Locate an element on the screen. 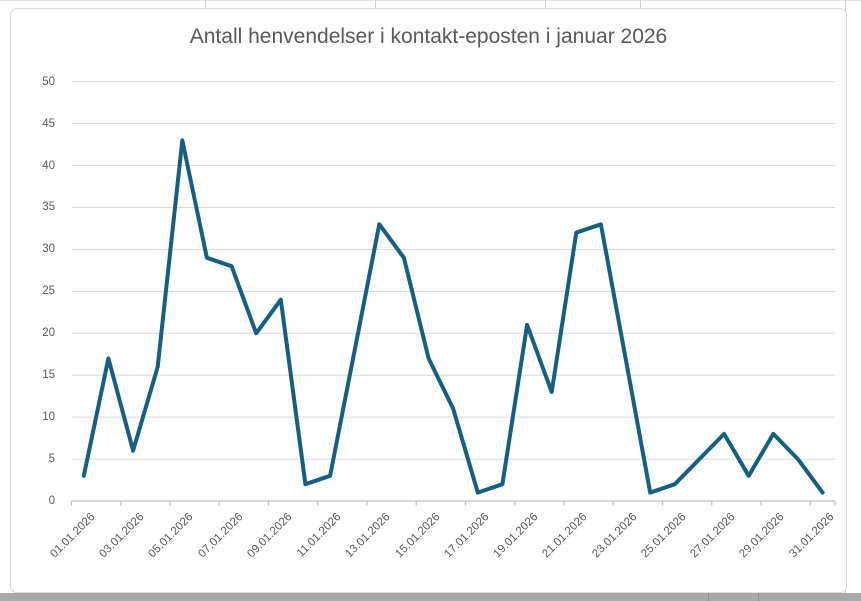 The image size is (861, 601). sheet-row-gray-band is located at coordinates (430, 597).